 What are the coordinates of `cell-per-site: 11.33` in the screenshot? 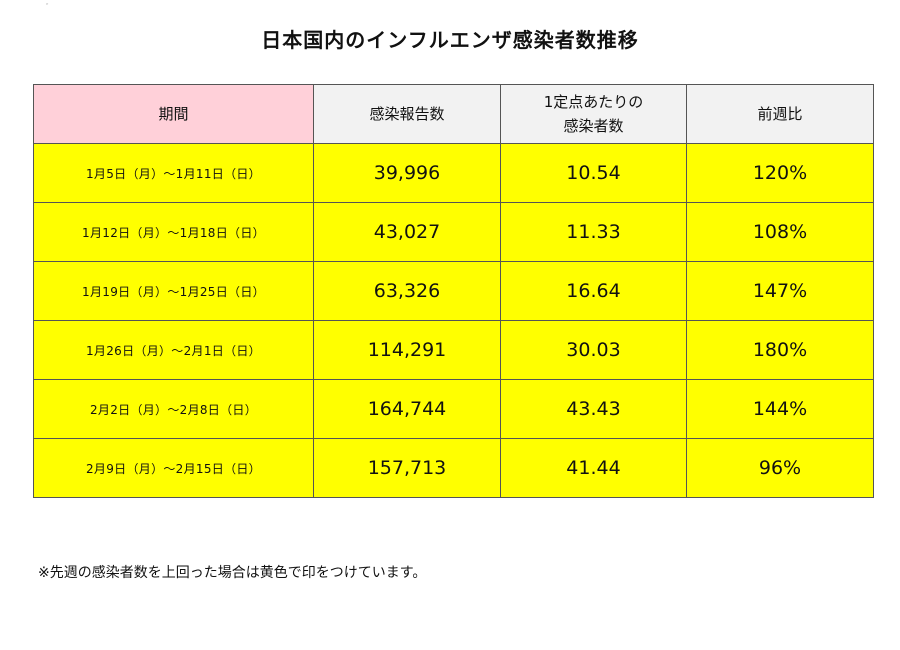 It's located at (593, 232).